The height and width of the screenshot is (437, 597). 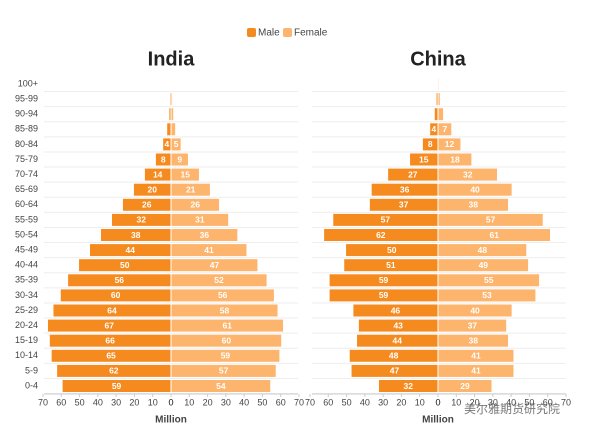 I want to click on y-tick-label: 5-9, so click(x=31, y=370).